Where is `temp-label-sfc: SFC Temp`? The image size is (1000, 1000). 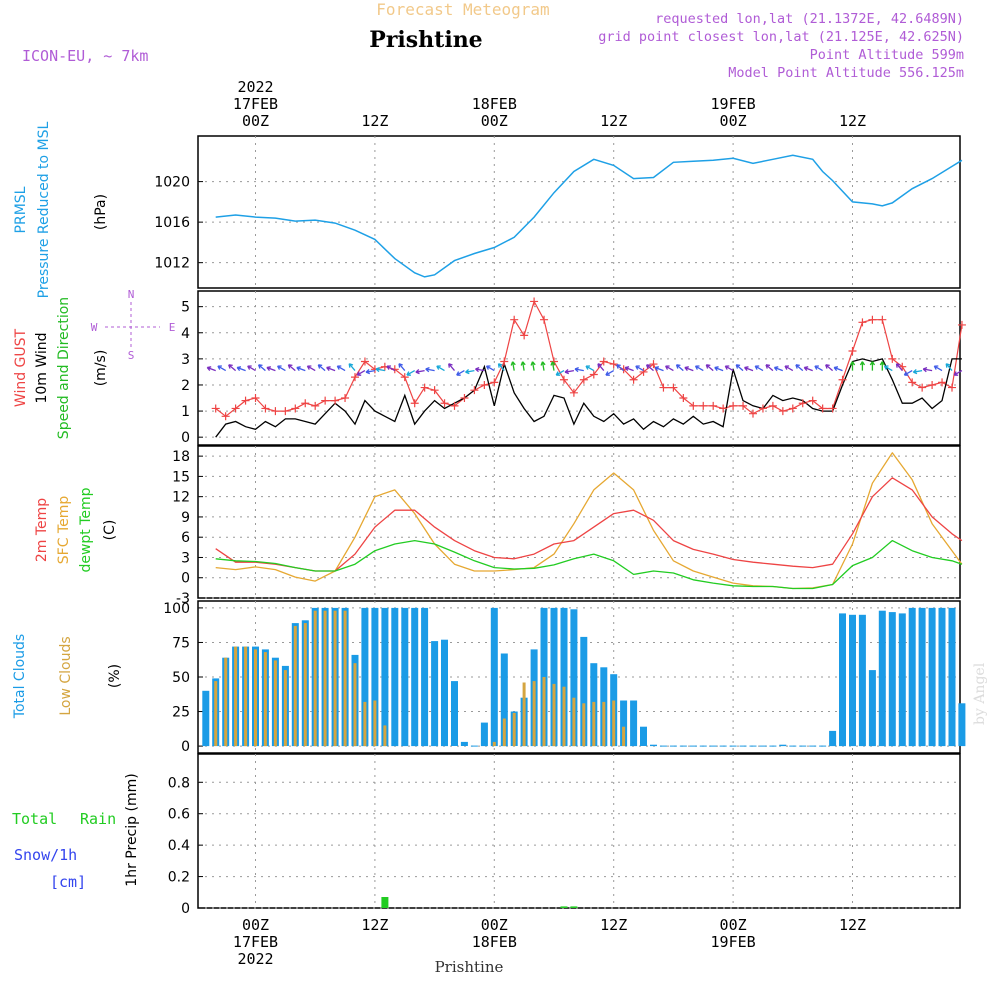
temp-label-sfc: SFC Temp is located at coordinates (64, 530).